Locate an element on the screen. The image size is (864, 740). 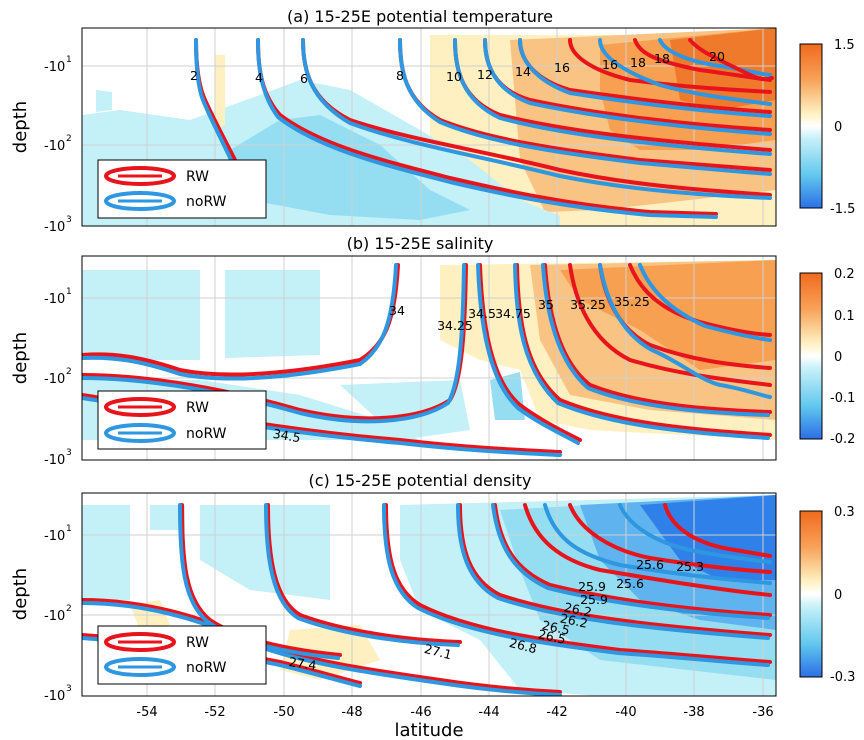
contour-label: 35 is located at coordinates (546, 304).